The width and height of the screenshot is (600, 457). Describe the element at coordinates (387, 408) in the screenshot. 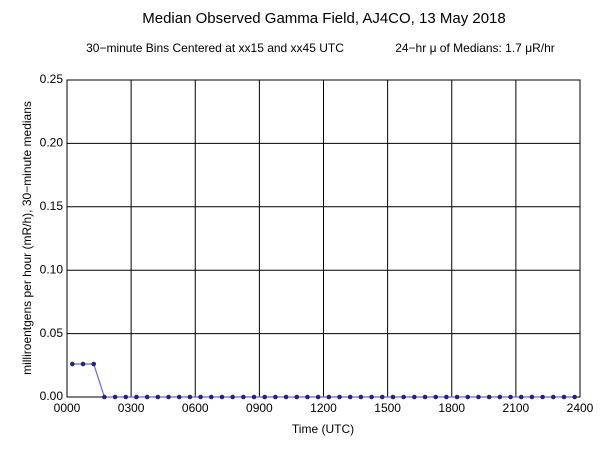

I see `x-tick-label: 1500` at that location.